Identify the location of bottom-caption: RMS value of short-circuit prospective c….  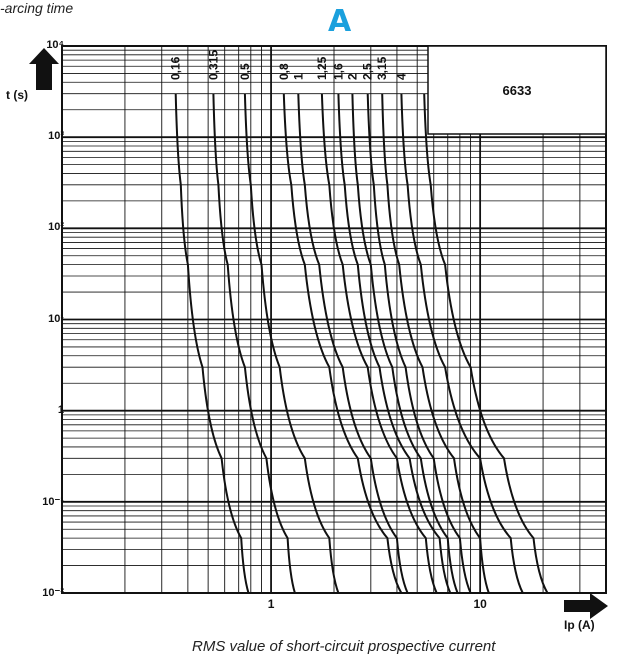
(344, 646).